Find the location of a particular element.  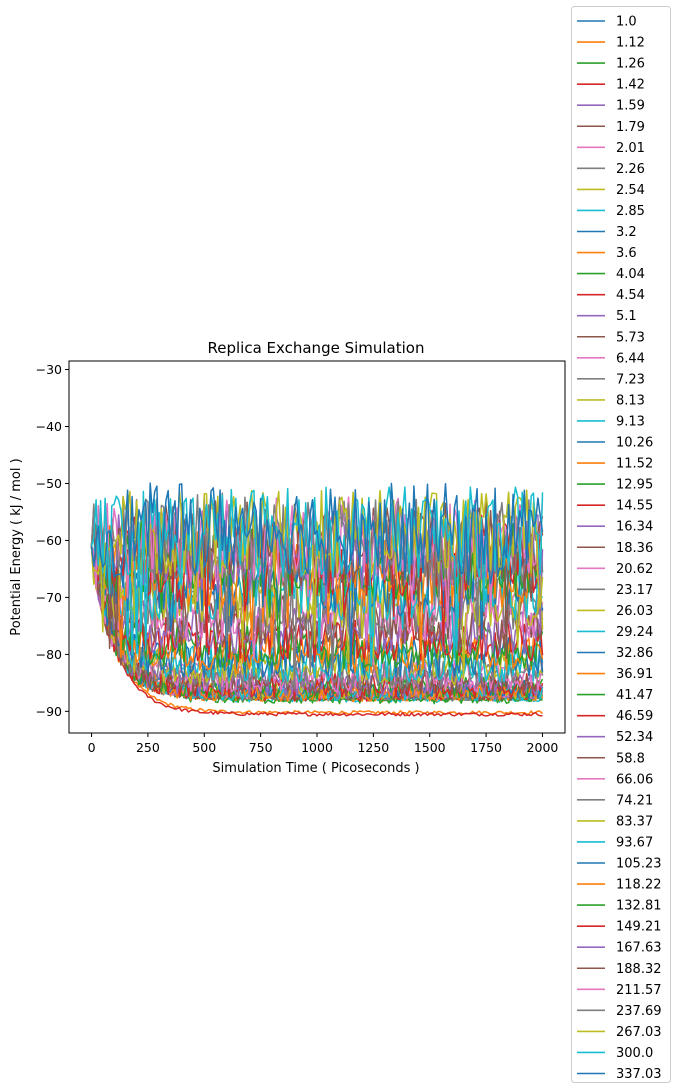

legend-label: 167.63 is located at coordinates (639, 948).